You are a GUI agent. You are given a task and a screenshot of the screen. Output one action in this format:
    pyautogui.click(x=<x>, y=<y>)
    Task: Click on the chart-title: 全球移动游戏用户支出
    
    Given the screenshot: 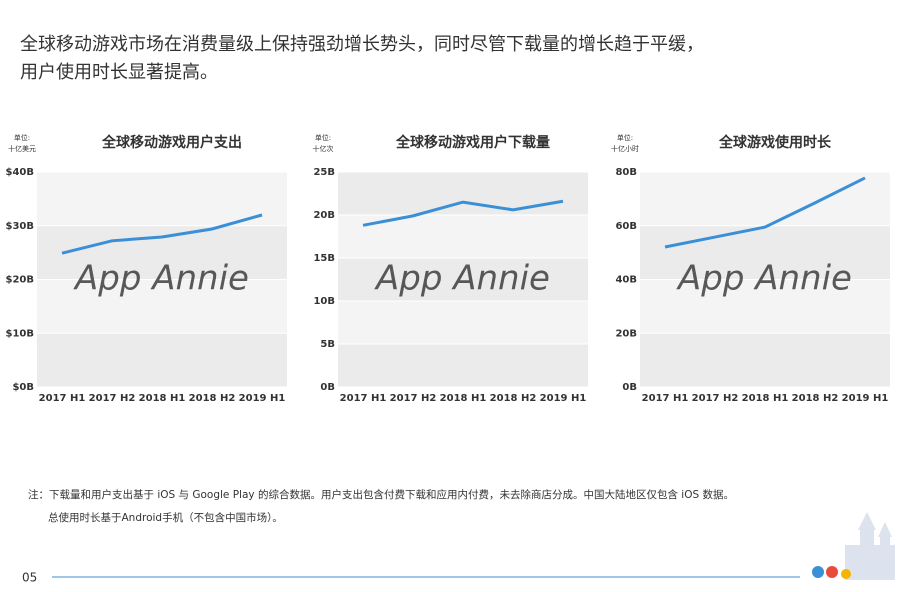 What is the action you would take?
    pyautogui.click(x=171, y=142)
    